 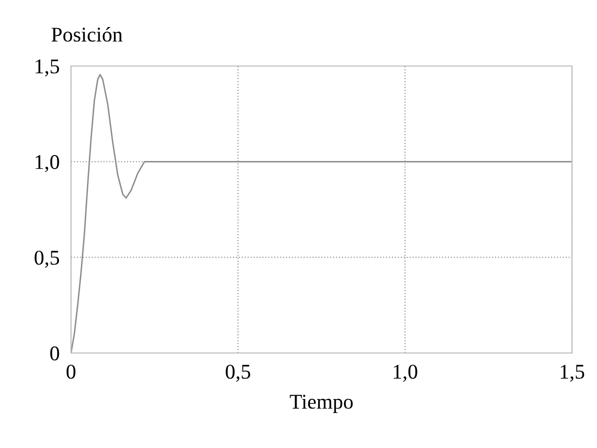 What do you see at coordinates (321, 404) in the screenshot?
I see `x-axis-title: Tiempo` at bounding box center [321, 404].